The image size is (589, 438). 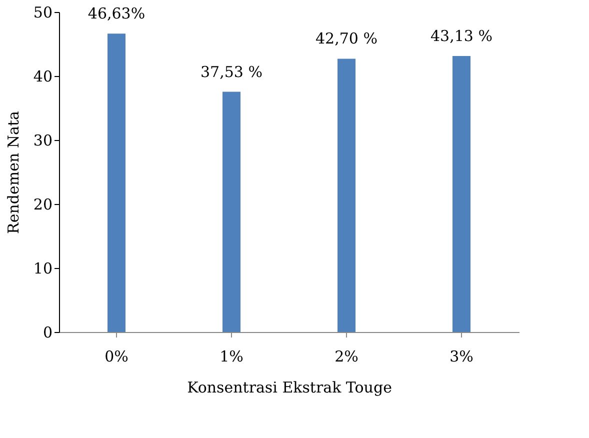 What do you see at coordinates (13, 172) in the screenshot?
I see `y-axis-title: Rendemen Nata` at bounding box center [13, 172].